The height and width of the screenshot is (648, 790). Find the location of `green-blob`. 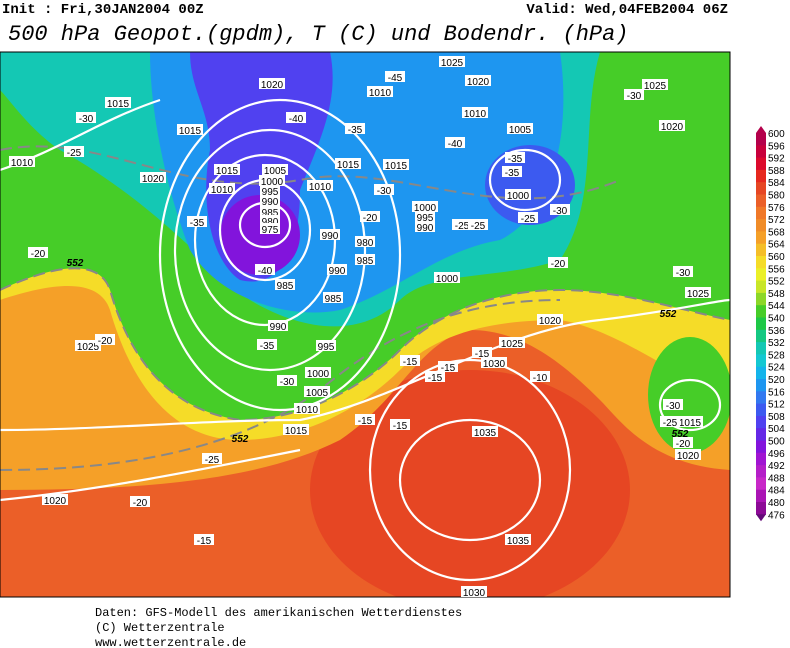

green-blob is located at coordinates (689, 395).